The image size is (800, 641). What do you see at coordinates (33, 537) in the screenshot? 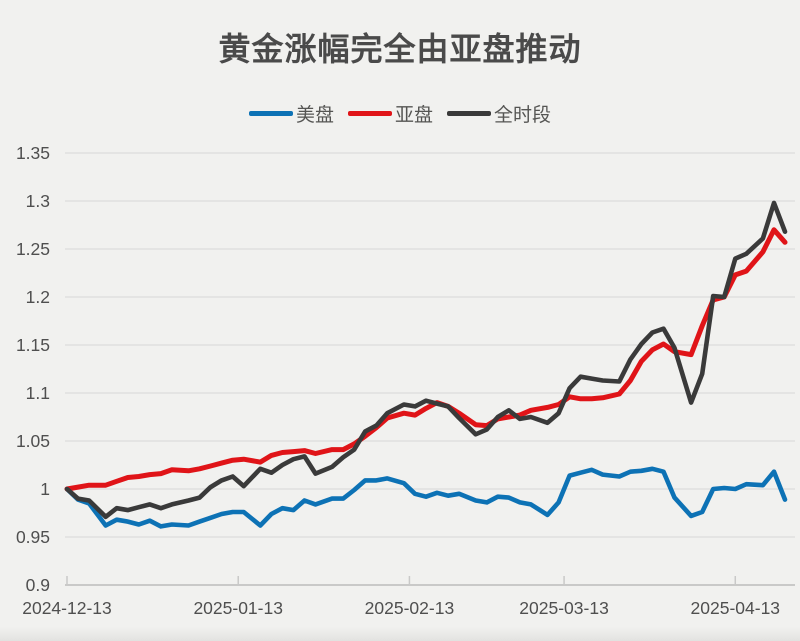
I see `y-tick-label-0.95: 0.95` at bounding box center [33, 537].